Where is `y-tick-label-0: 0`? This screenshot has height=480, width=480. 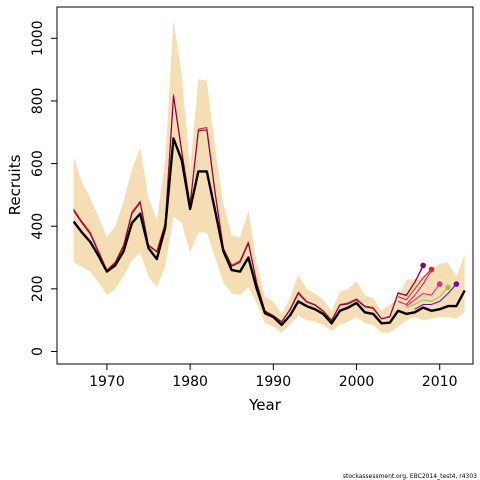
y-tick-label-0: 0 is located at coordinates (38, 351).